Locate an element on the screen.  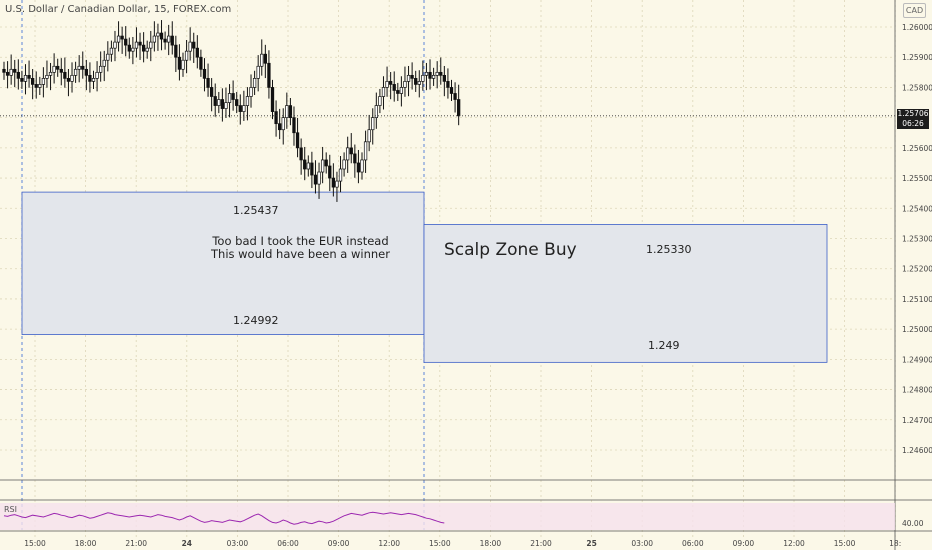
right-zone-bottom-price: 1.249 is located at coordinates (664, 345).